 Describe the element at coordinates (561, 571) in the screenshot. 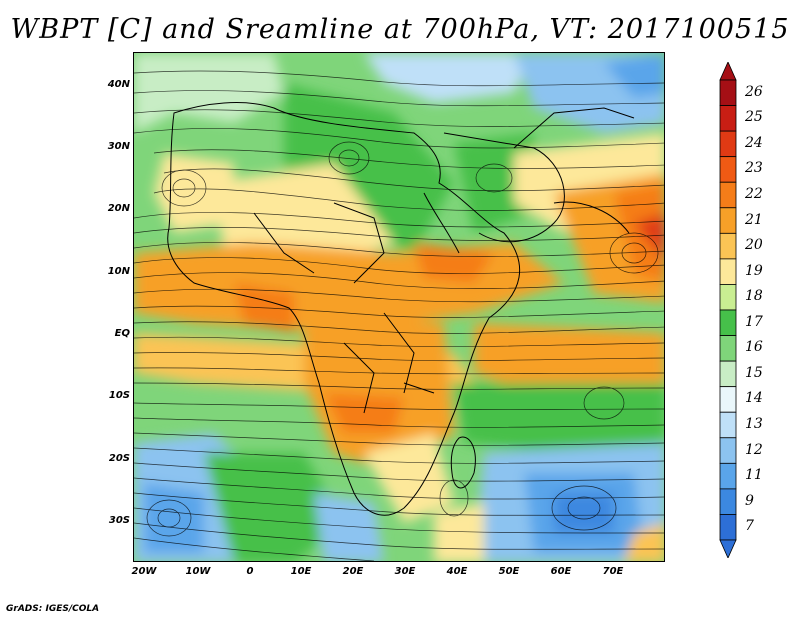

I see `lon-label-60e: 60E` at that location.